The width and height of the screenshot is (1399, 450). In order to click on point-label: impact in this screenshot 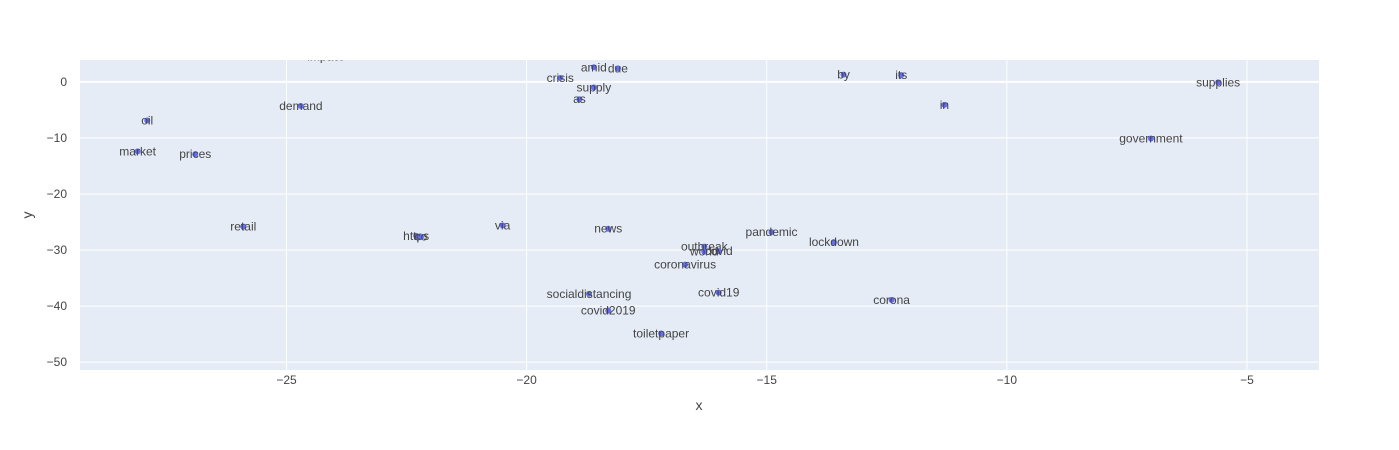, I will do `click(325, 57)`.